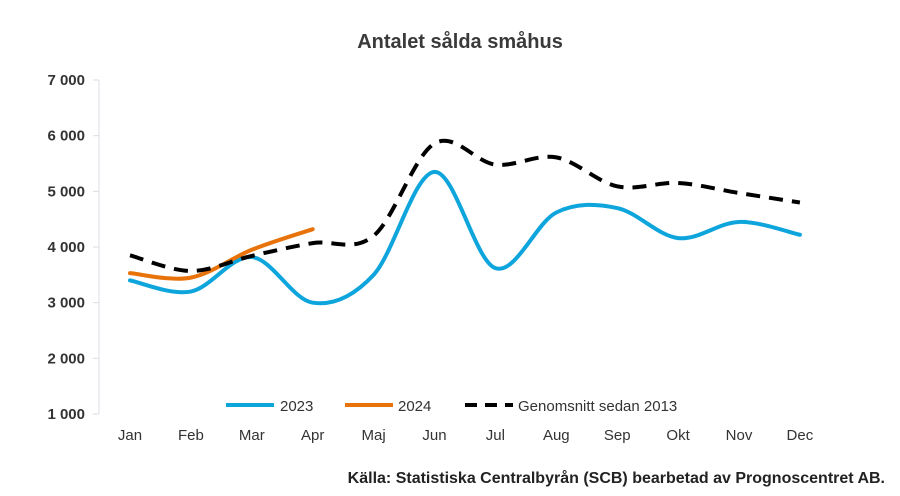 Image resolution: width=900 pixels, height=496 pixels. Describe the element at coordinates (312, 435) in the screenshot. I see `x-tick-label: Apr` at that location.